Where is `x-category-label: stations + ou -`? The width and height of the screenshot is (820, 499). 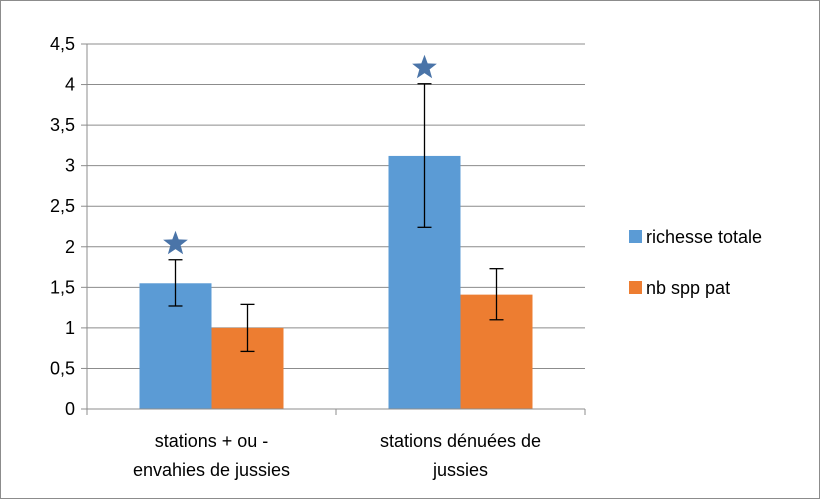 x-category-label: stations + ou - is located at coordinates (212, 441).